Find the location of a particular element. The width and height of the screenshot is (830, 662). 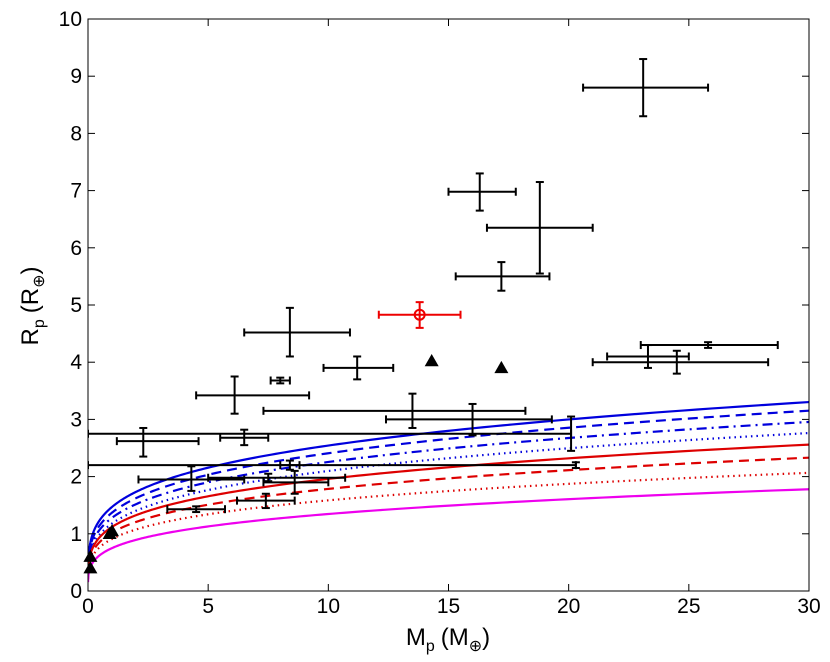

y-tick-label: 3 is located at coordinates (76, 419).